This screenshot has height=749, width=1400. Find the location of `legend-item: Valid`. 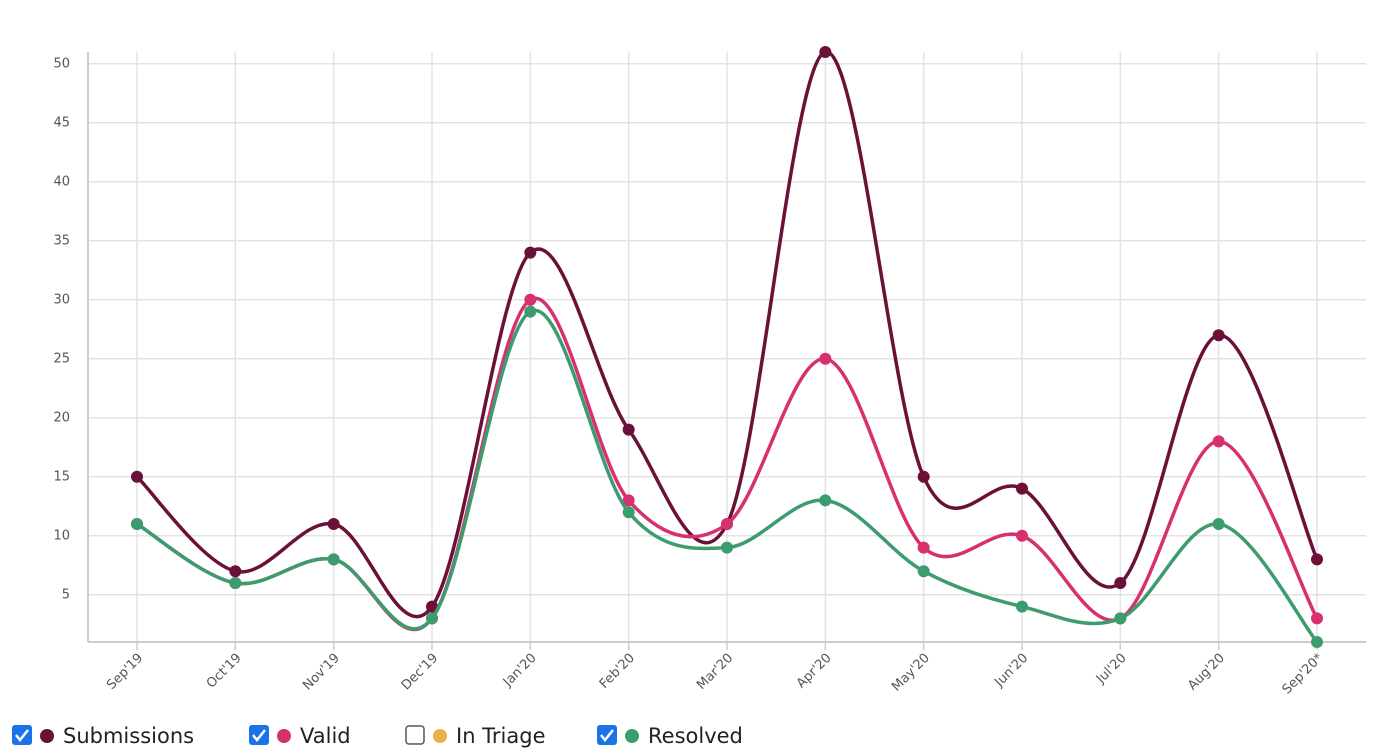

legend-item: Valid is located at coordinates (300, 736).